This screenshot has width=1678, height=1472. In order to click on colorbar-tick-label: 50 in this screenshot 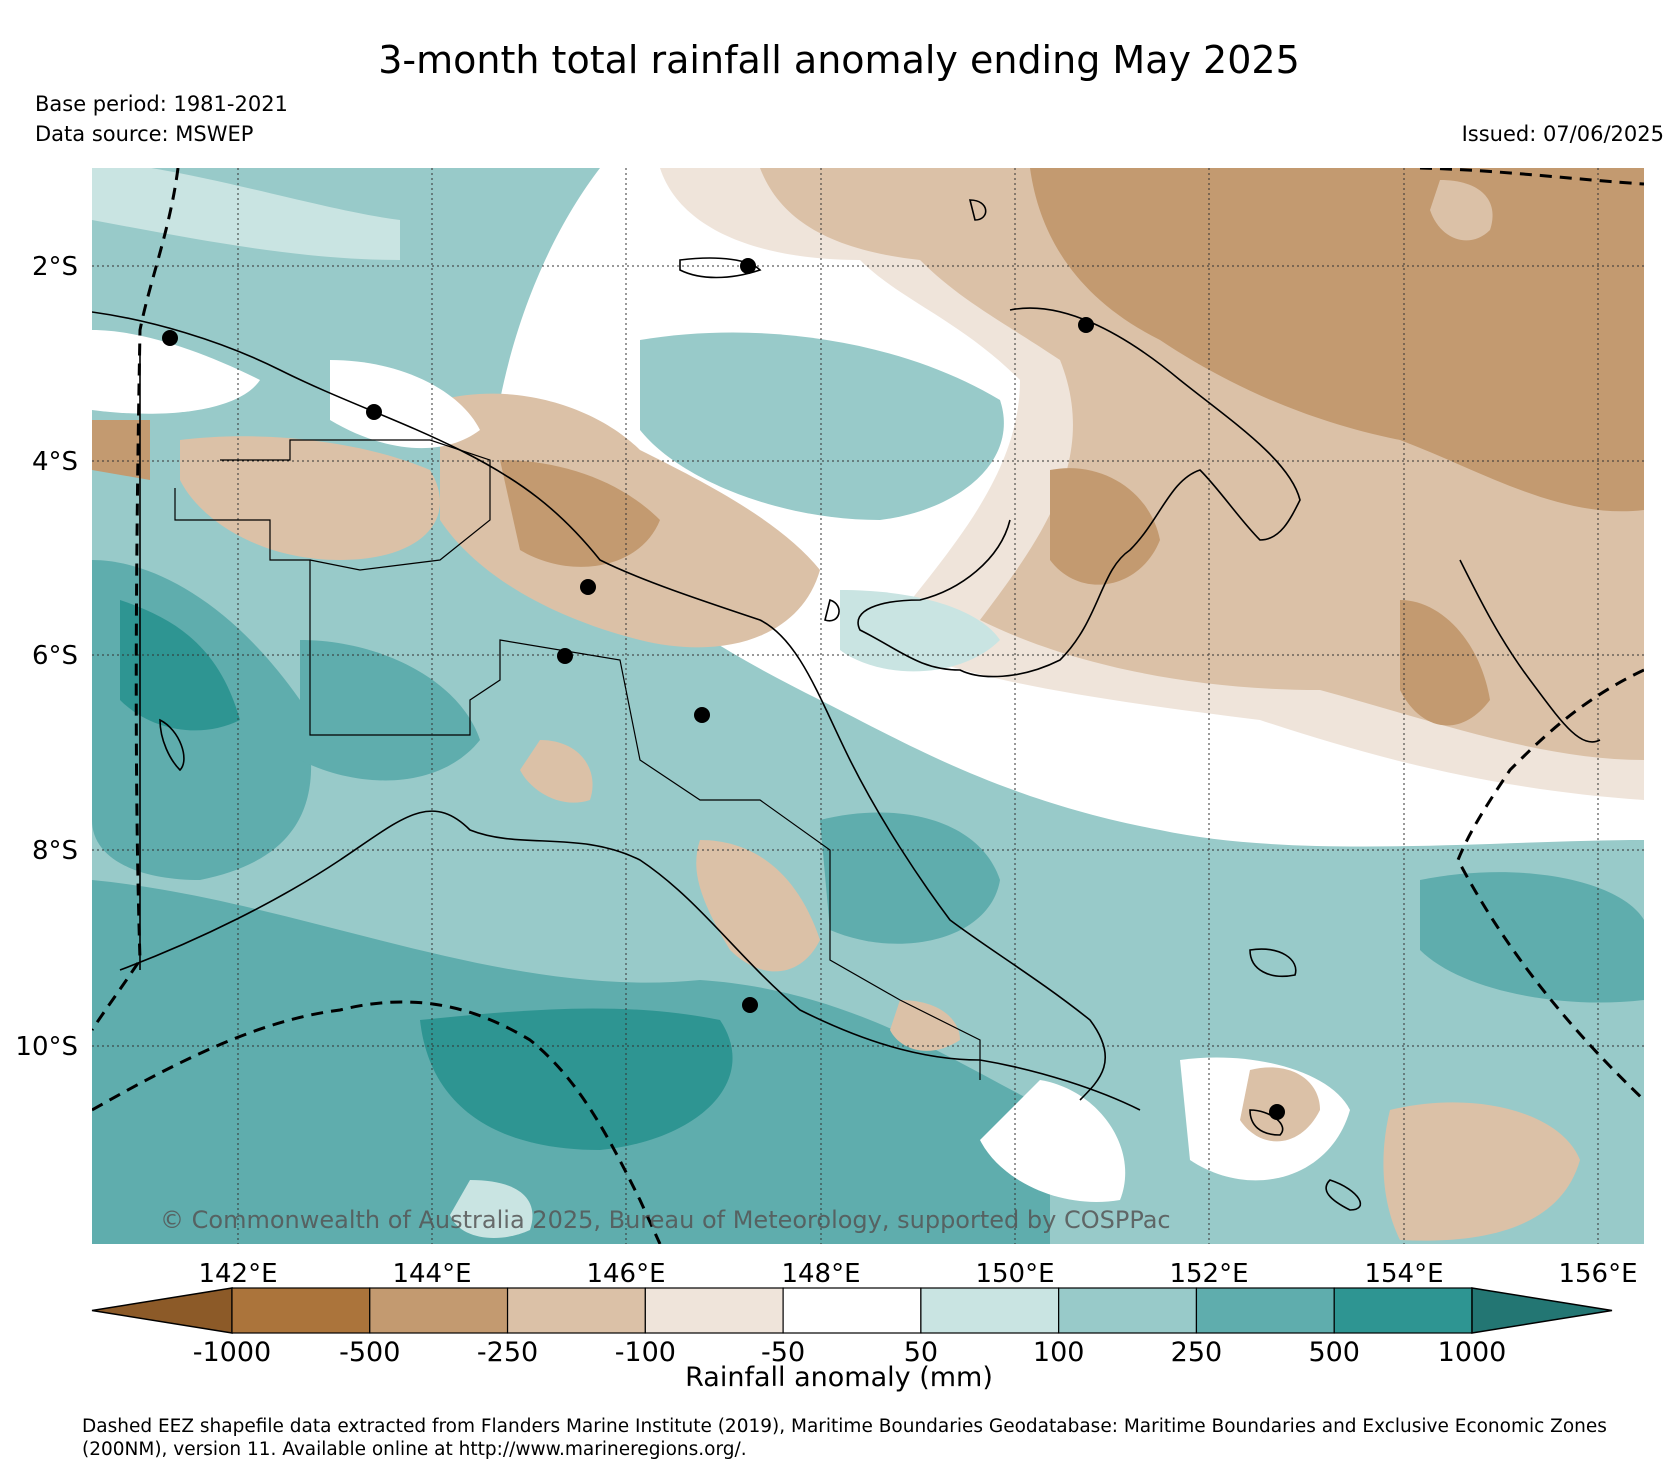, I will do `click(921, 1352)`.